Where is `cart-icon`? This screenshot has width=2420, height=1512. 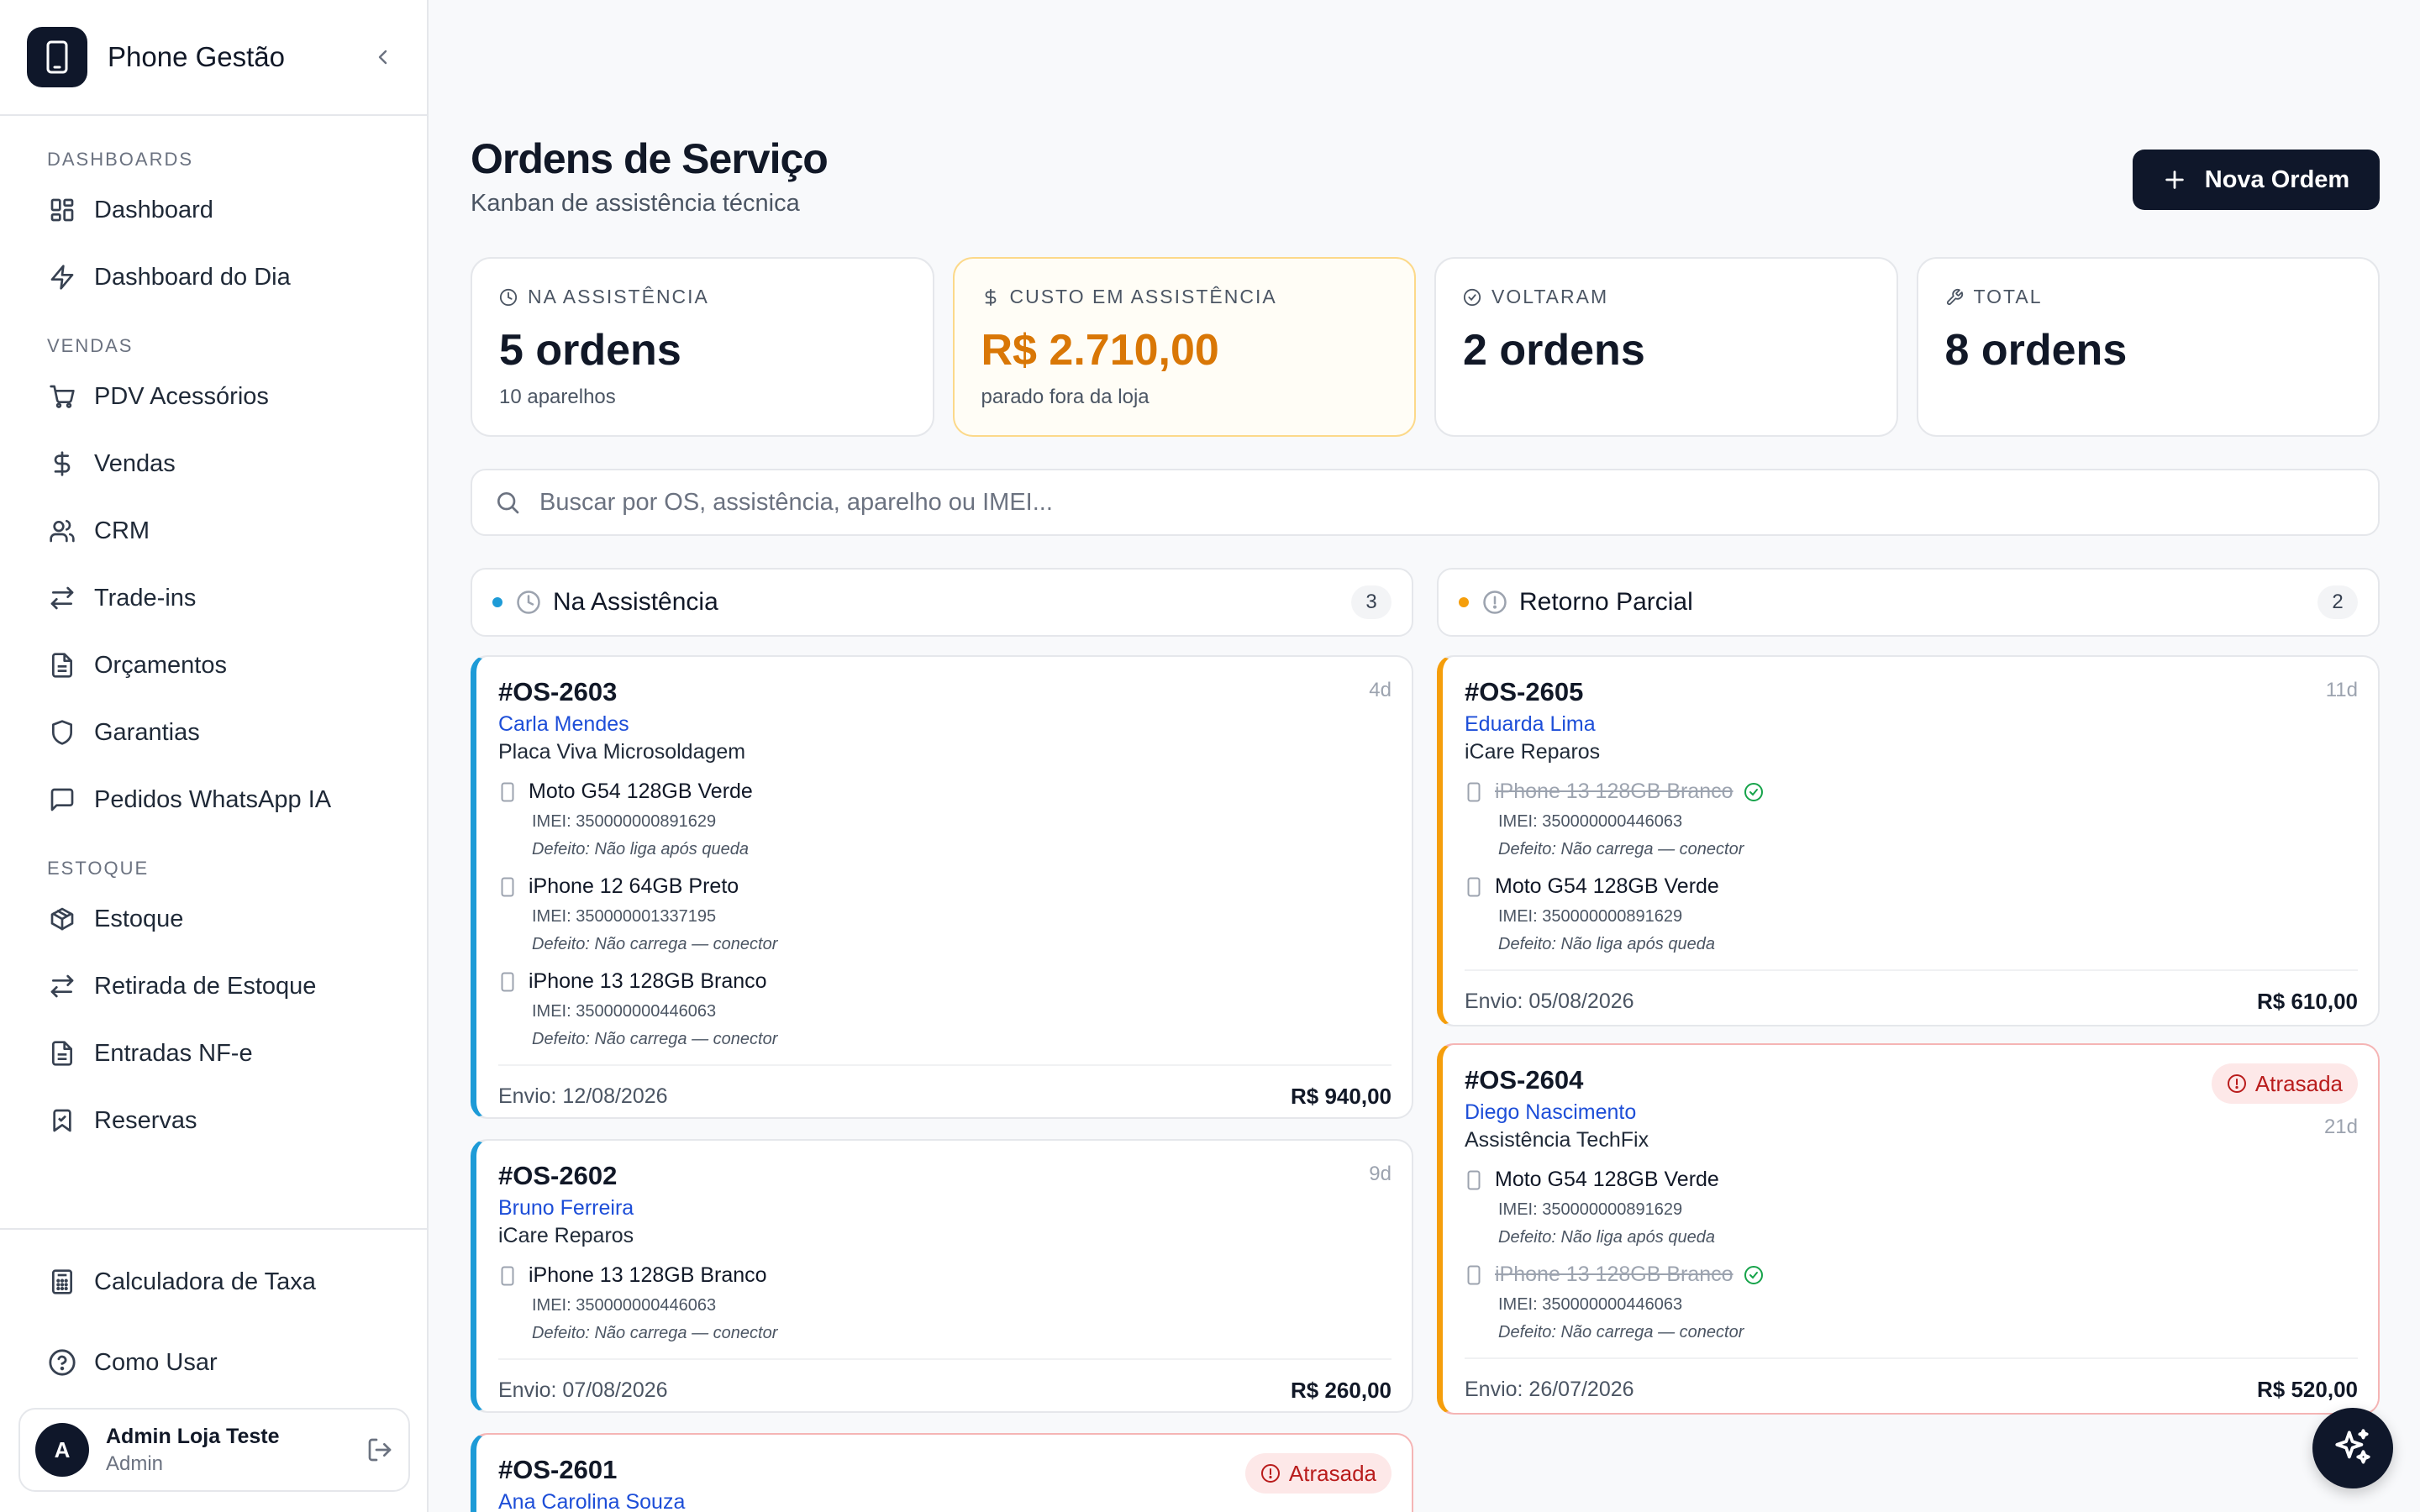
cart-icon is located at coordinates (62, 396).